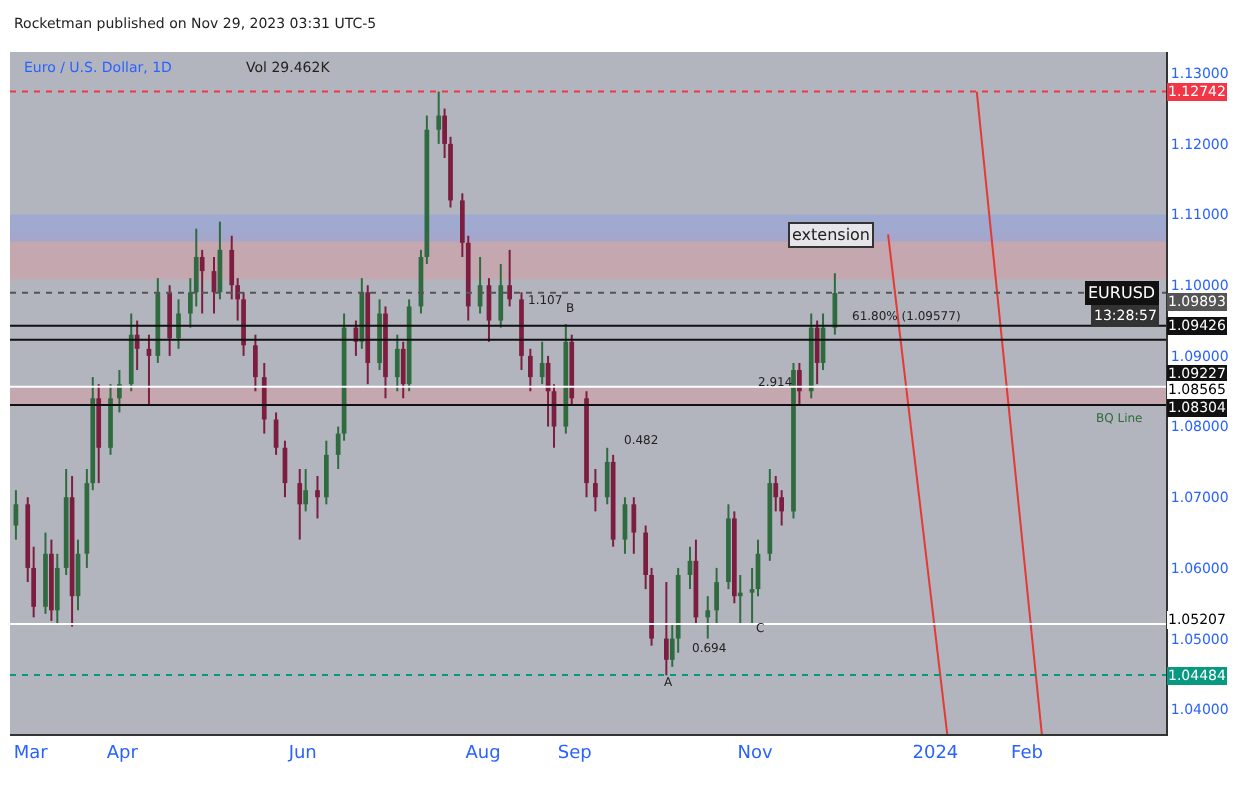  Describe the element at coordinates (575, 753) in the screenshot. I see `x-tick-label: Sep` at that location.